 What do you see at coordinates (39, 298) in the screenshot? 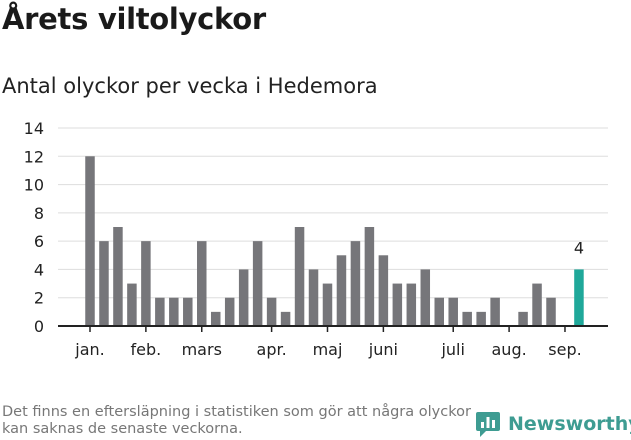
I see `y-tick-label: 2` at bounding box center [39, 298].